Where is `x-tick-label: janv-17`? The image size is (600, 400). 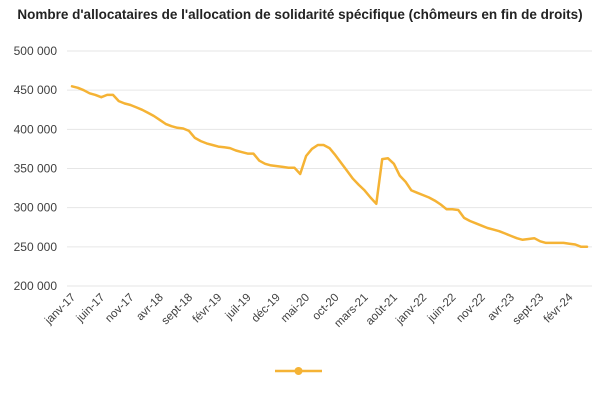 x-tick-label: janv-17 is located at coordinates (60, 310).